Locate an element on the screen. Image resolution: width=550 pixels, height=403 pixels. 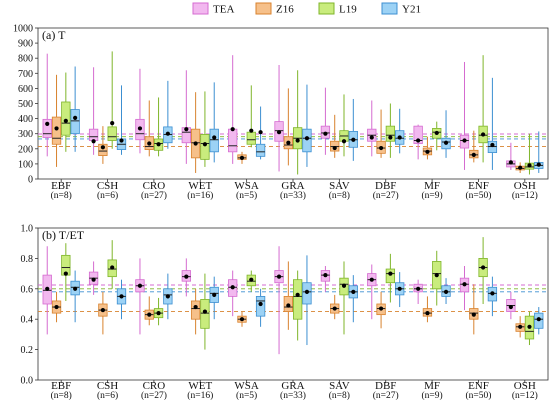
legend-swatch-z16 is located at coordinates (263, 8).